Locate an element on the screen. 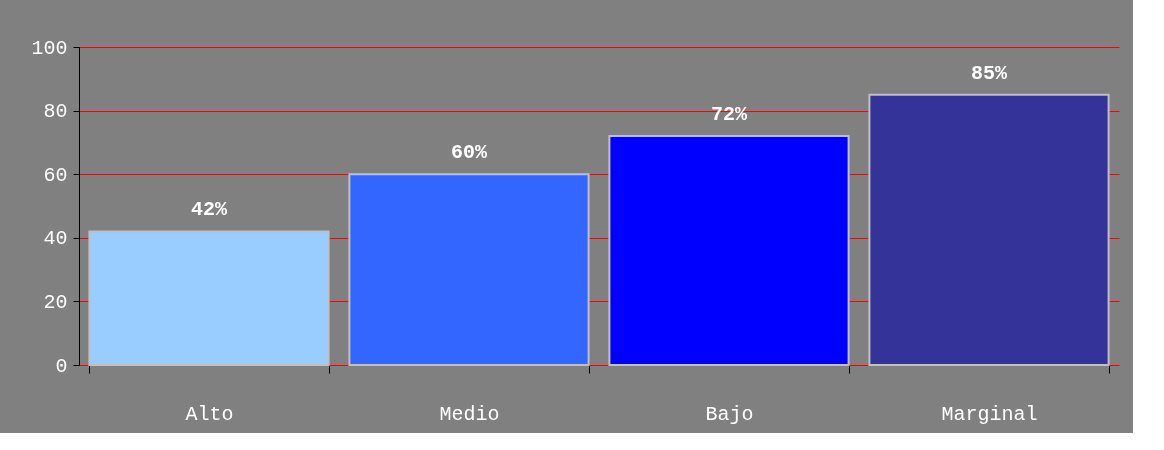 Image resolution: width=1164 pixels, height=450 pixels. x-tick-label: Marginal is located at coordinates (989, 414).